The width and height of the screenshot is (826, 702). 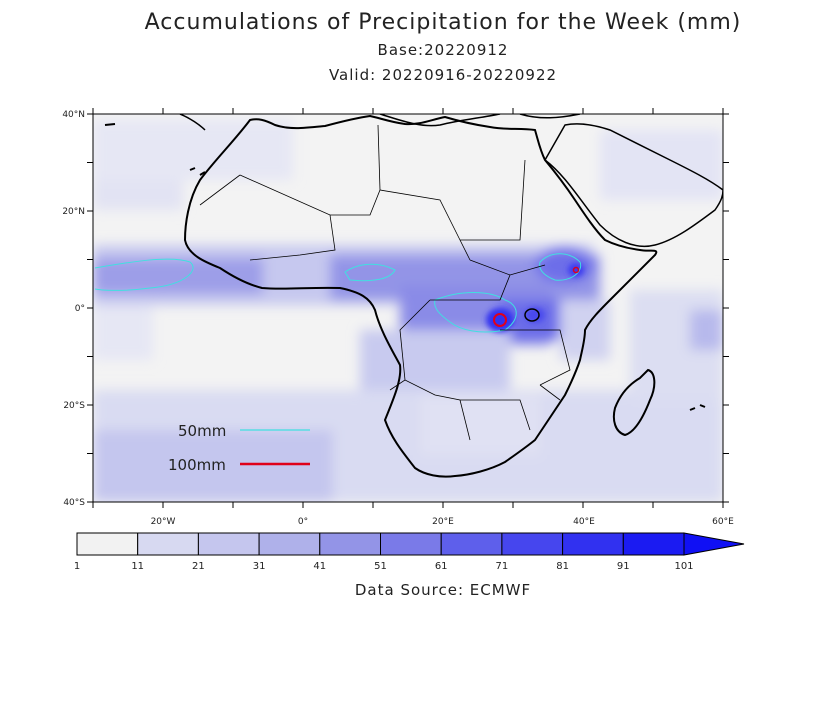 What do you see at coordinates (584, 522) in the screenshot?
I see `lon-label-40e: 40°E` at bounding box center [584, 522].